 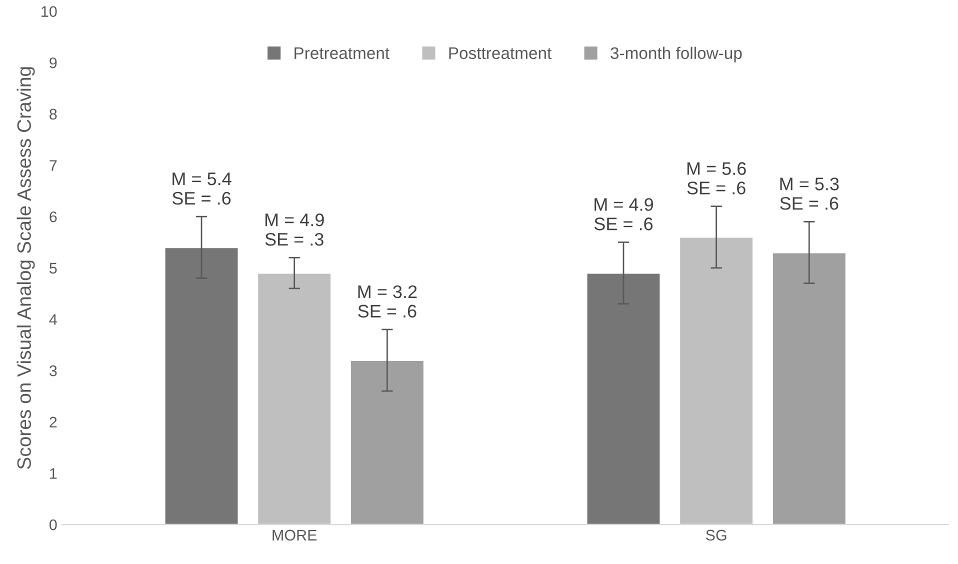 What do you see at coordinates (500, 53) in the screenshot?
I see `legend-label: Posttreatment` at bounding box center [500, 53].